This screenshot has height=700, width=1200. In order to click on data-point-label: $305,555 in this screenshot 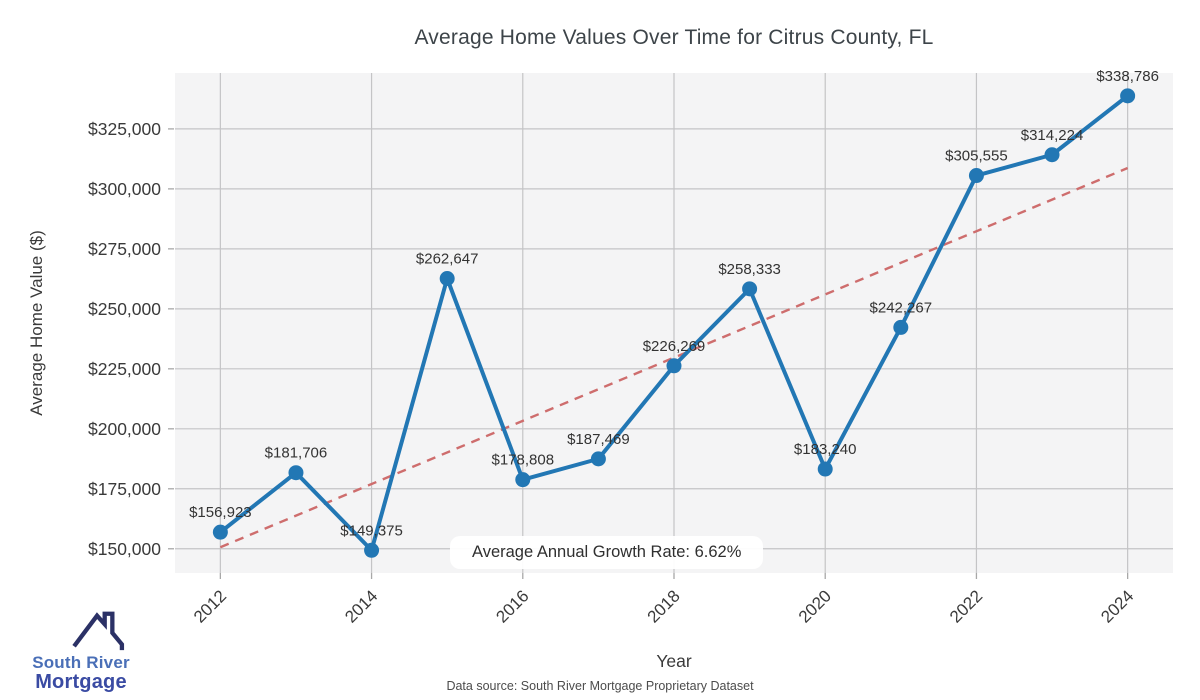, I will do `click(976, 156)`.